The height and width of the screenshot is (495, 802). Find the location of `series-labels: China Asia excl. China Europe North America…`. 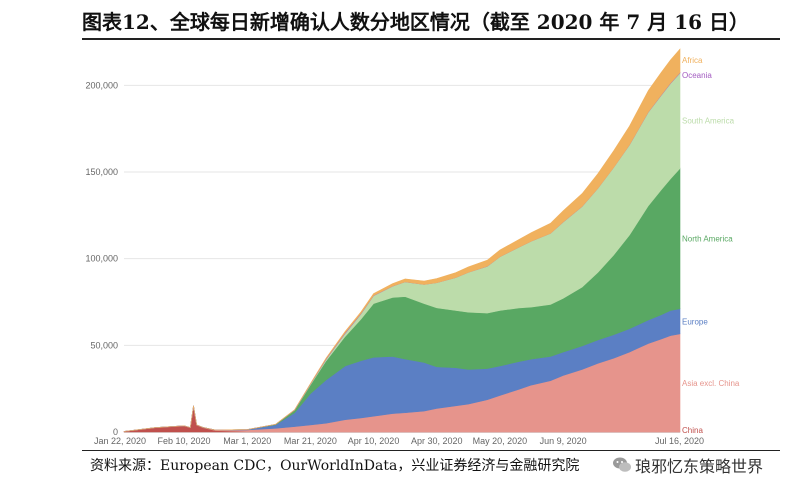

series-labels: China Asia excl. China Europe North America… is located at coordinates (711, 245).